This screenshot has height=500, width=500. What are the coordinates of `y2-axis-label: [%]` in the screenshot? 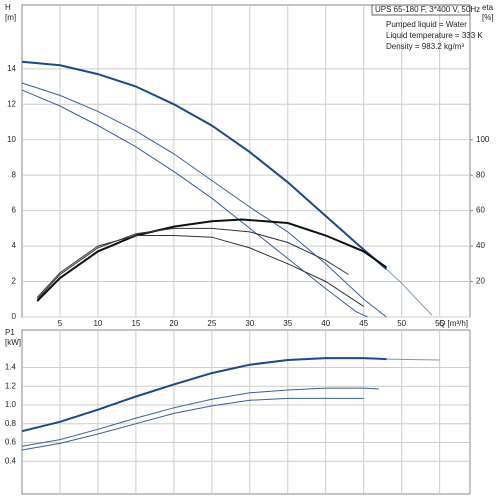 It's located at (488, 17).